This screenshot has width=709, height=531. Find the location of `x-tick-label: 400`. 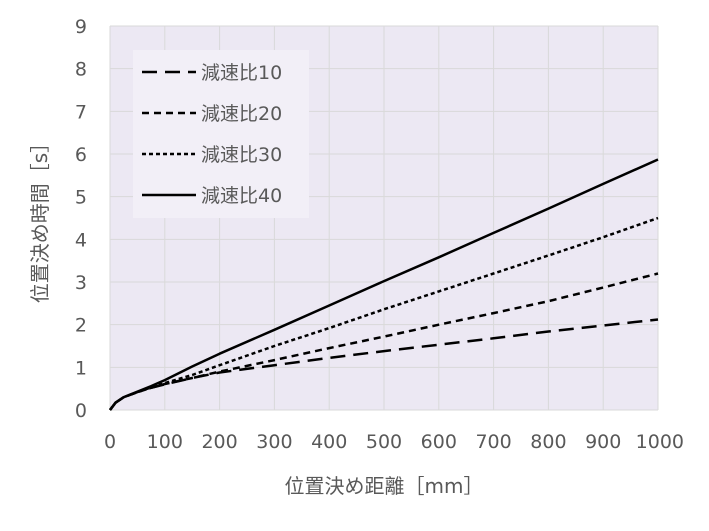

x-tick-label: 400 is located at coordinates (329, 442).